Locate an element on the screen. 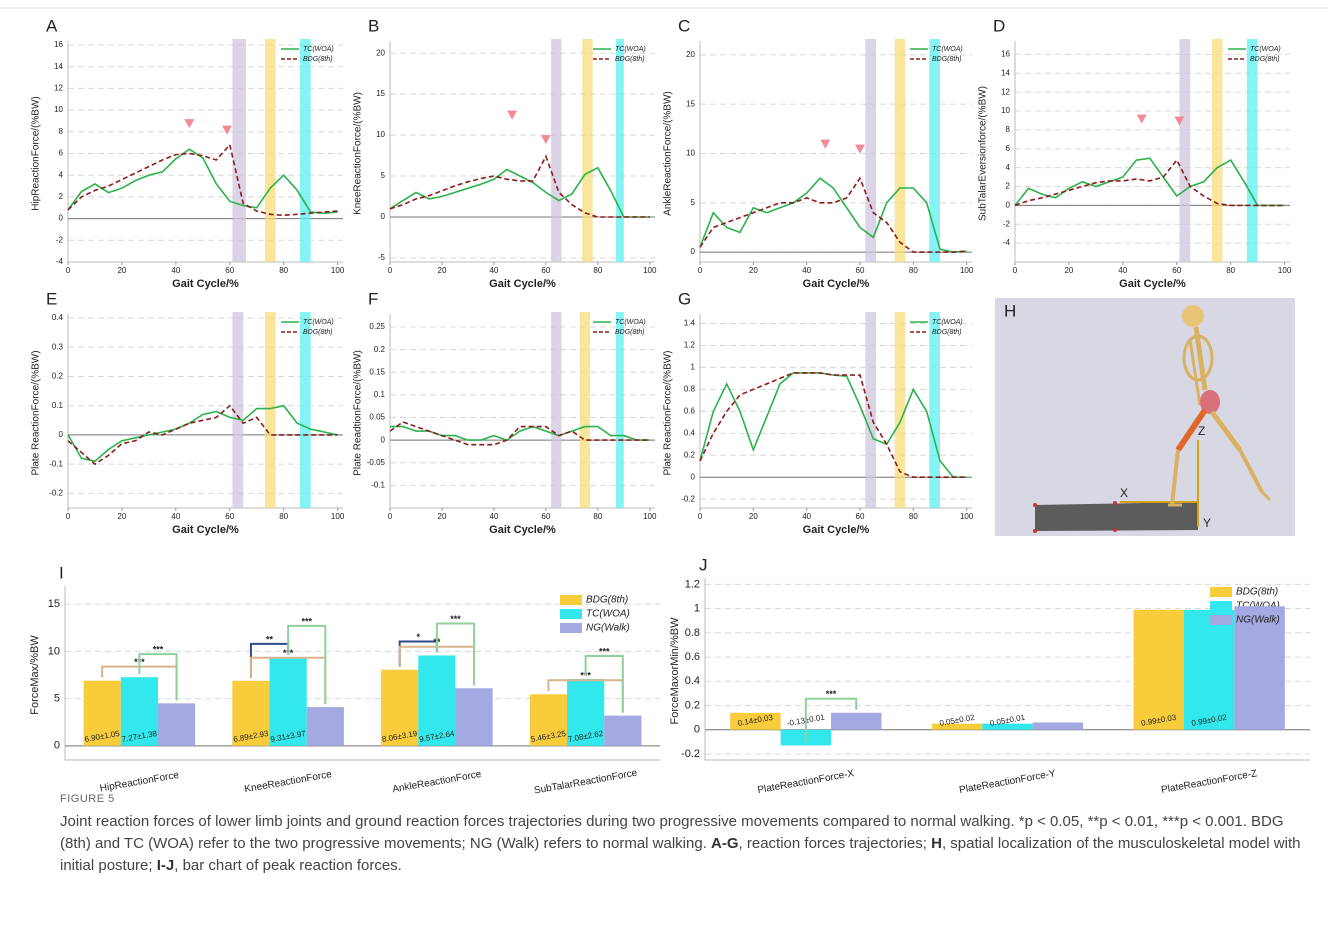  y-tick-label: 10 is located at coordinates (1005, 110).